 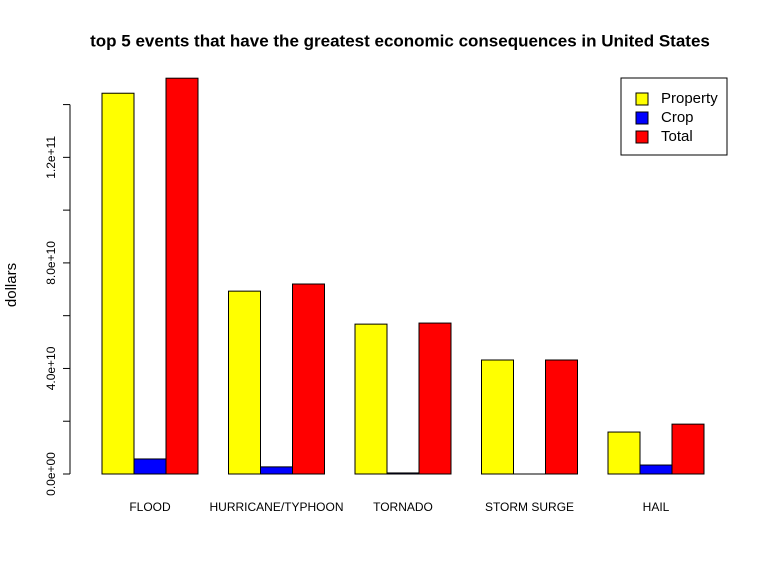 What do you see at coordinates (51, 263) in the screenshot?
I see `y-tick-label: 8.0e+10` at bounding box center [51, 263].